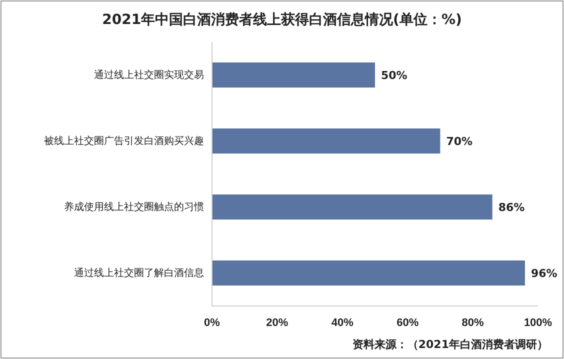  Describe the element at coordinates (459, 141) in the screenshot. I see `data-label: 70%` at that location.